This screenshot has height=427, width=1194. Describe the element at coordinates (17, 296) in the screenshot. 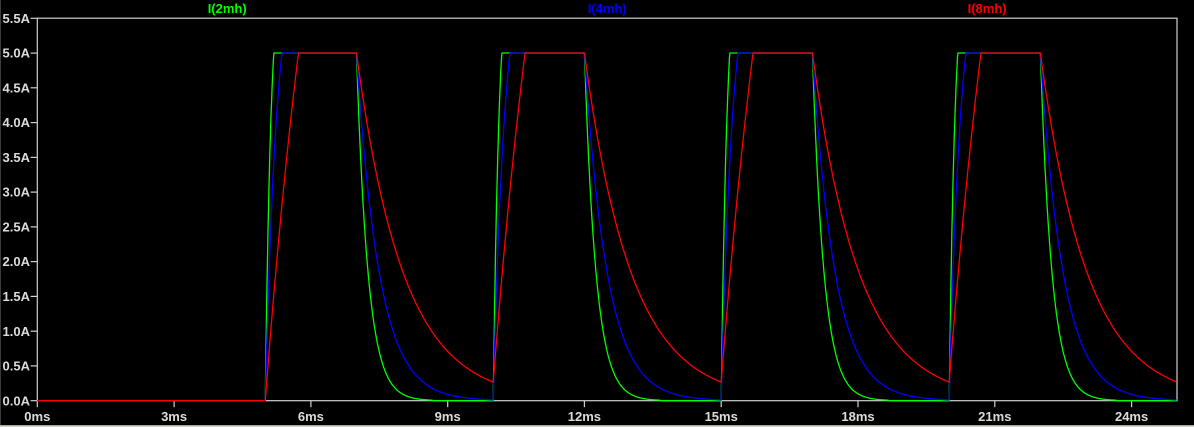

I see `svg-text: 1.5A` at that location.